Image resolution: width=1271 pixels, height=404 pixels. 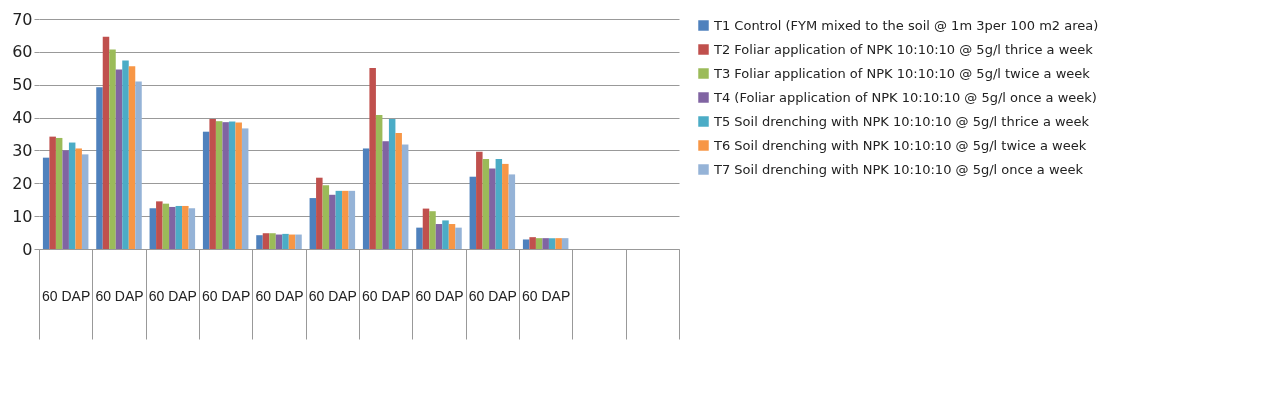 I want to click on y-tick-label: 50, so click(x=22, y=85).